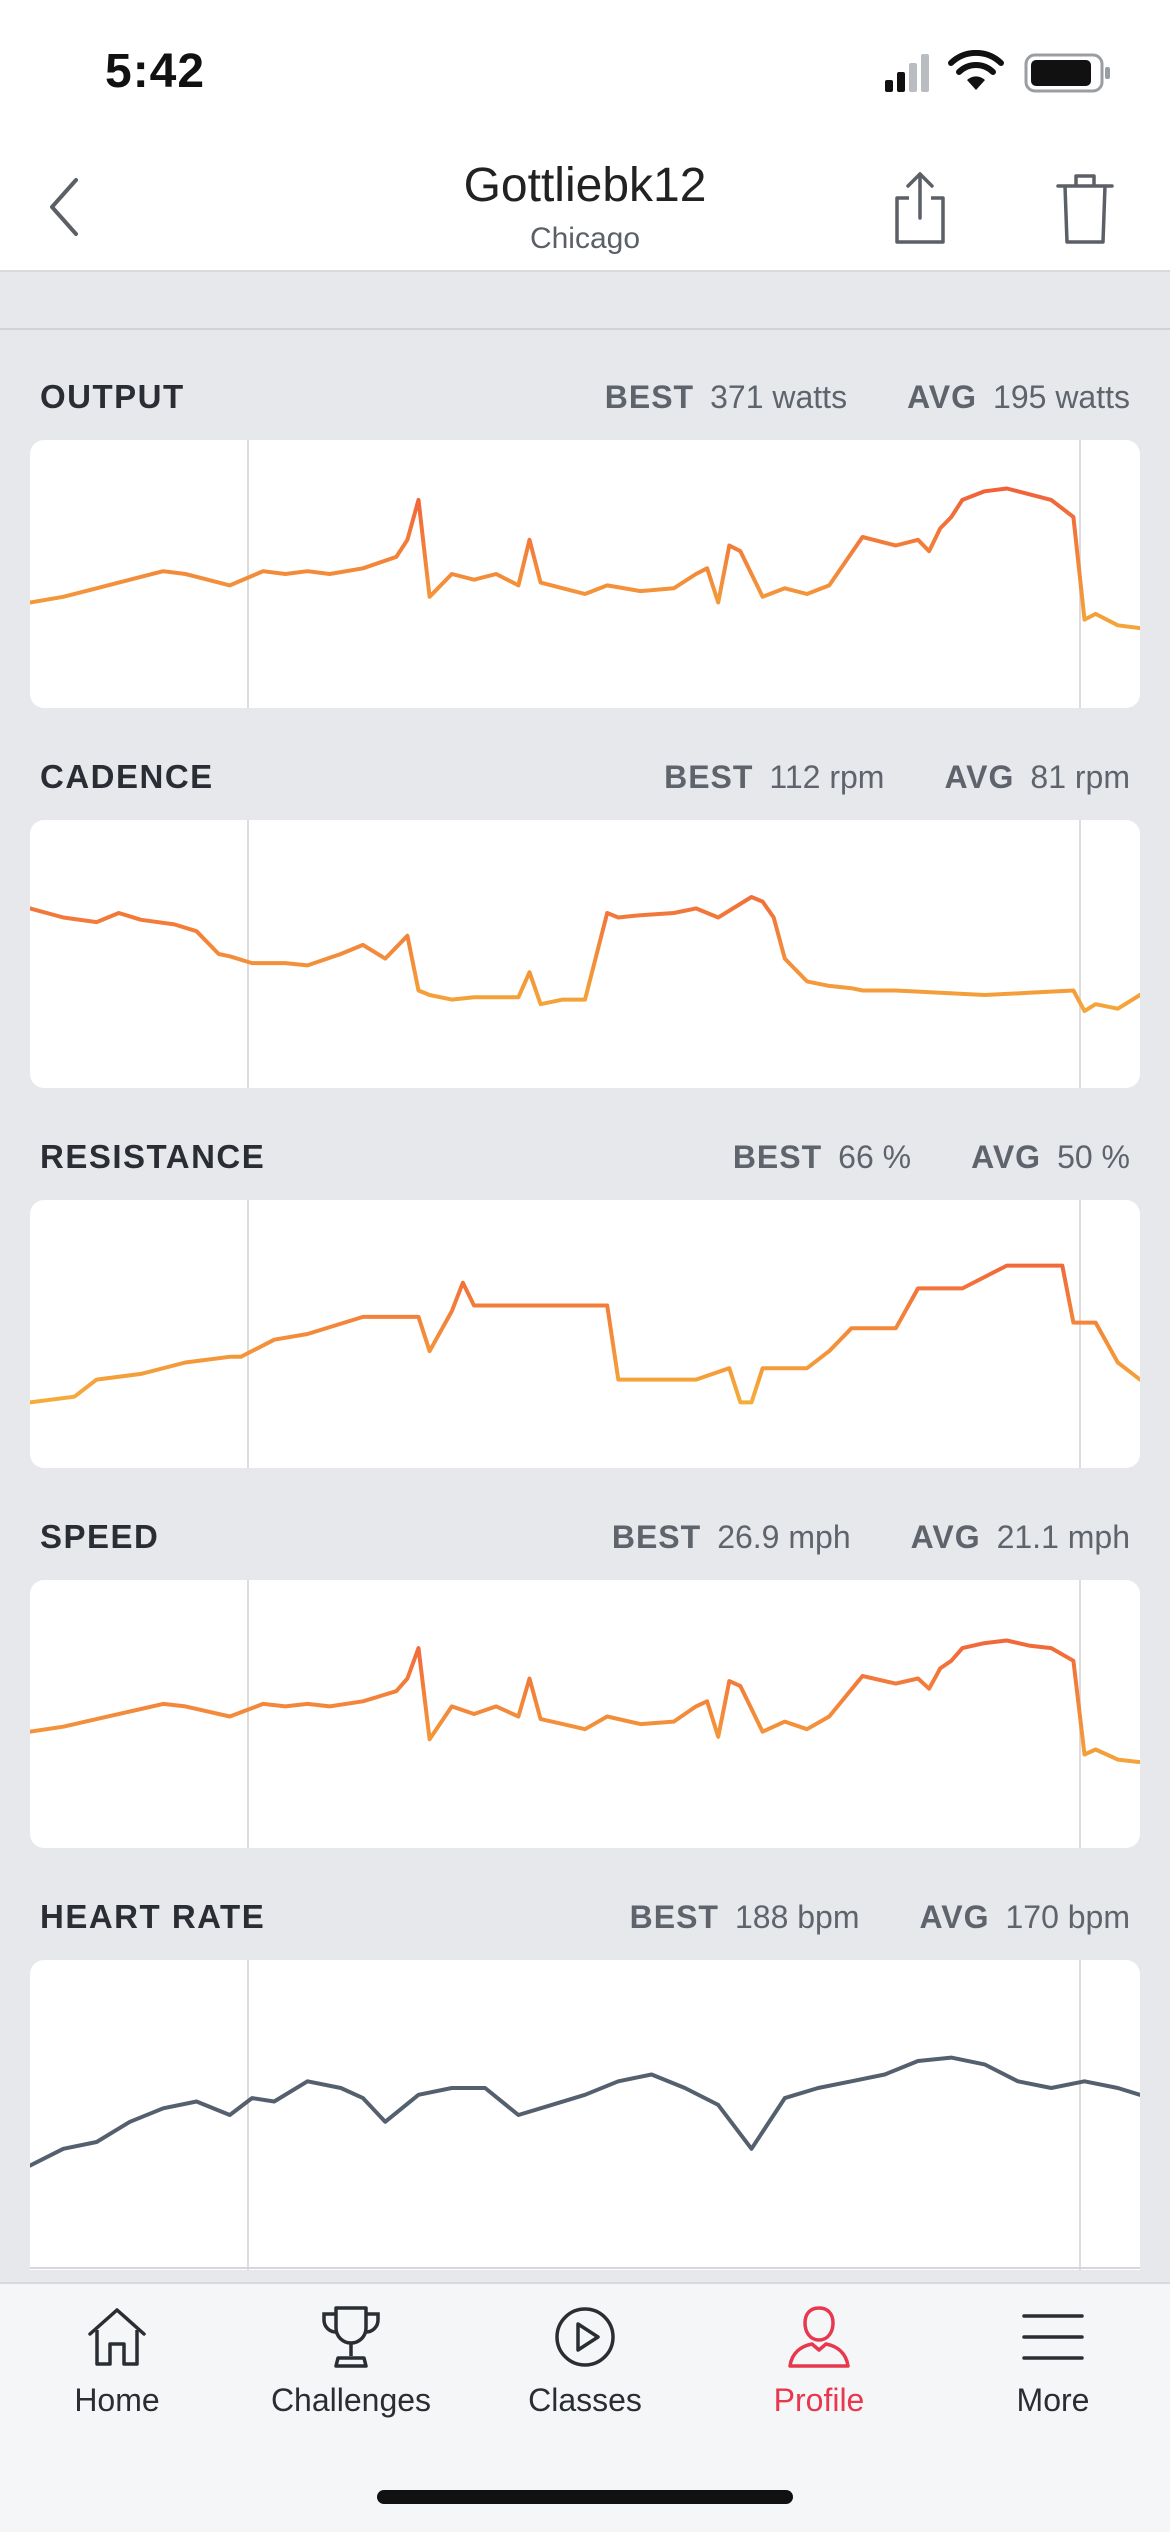 Image resolution: width=1170 pixels, height=2532 pixels. Describe the element at coordinates (1053, 2400) in the screenshot. I see `tab-more-label: More` at that location.